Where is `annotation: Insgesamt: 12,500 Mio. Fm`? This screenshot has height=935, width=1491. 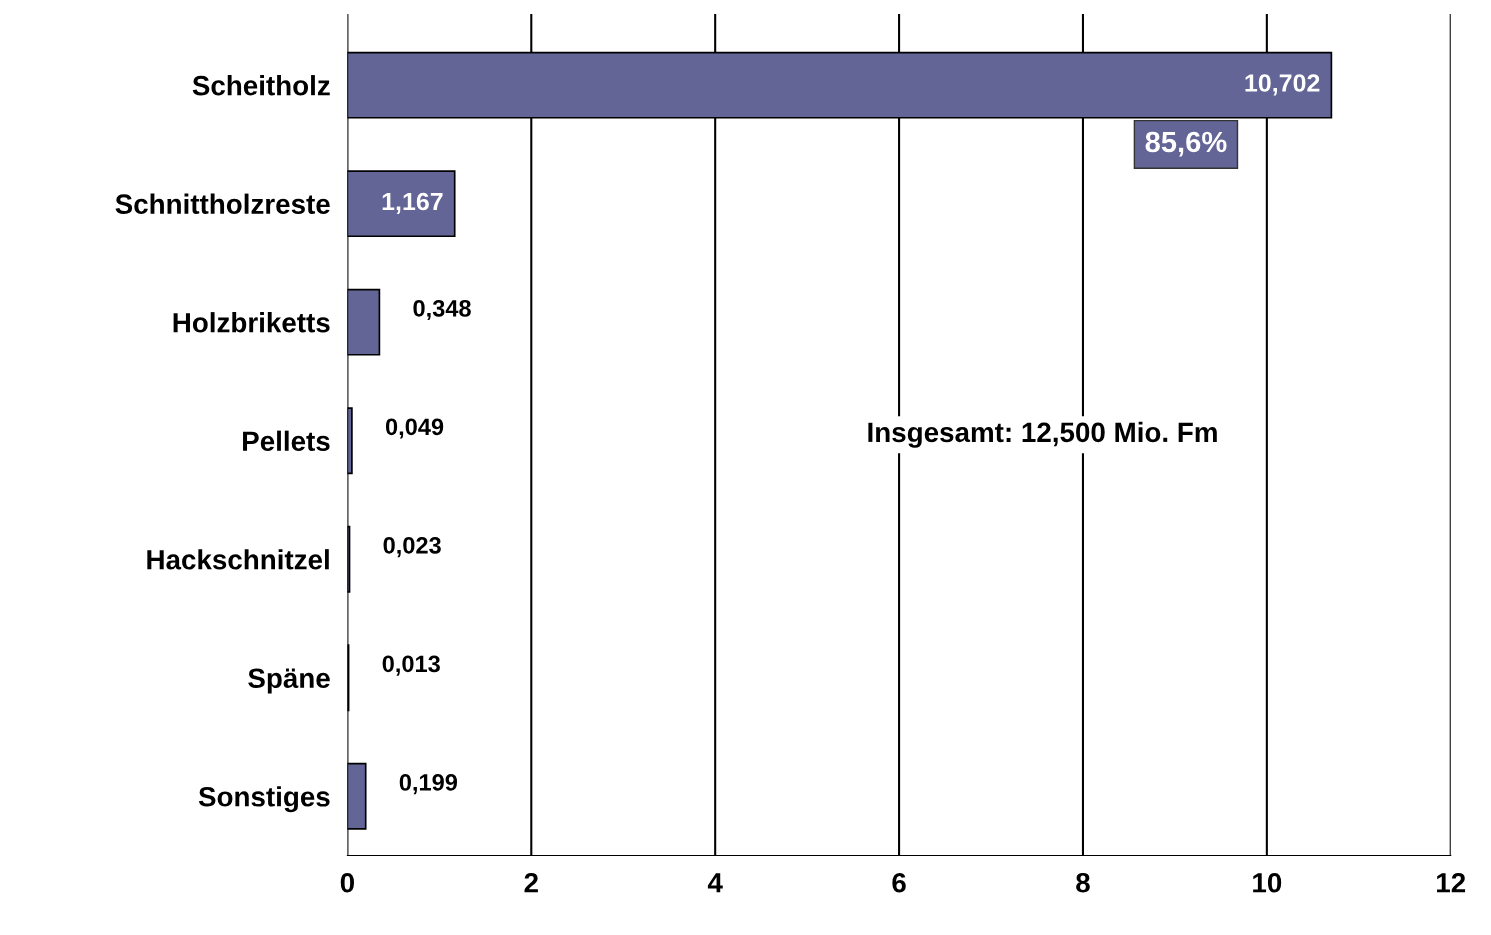
annotation: Insgesamt: 12,500 Mio. Fm is located at coordinates (1042, 434).